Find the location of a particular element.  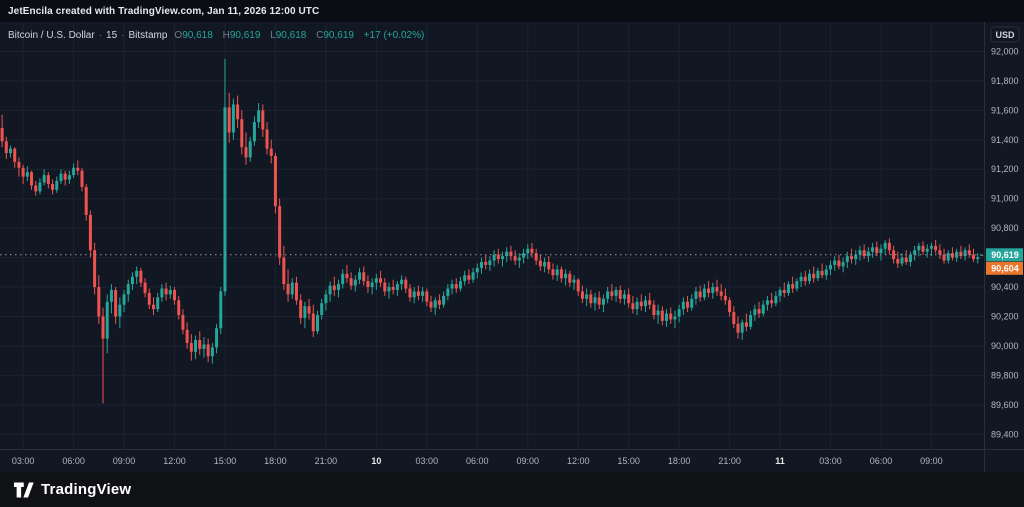

last-price-badge is located at coordinates (1004, 255).